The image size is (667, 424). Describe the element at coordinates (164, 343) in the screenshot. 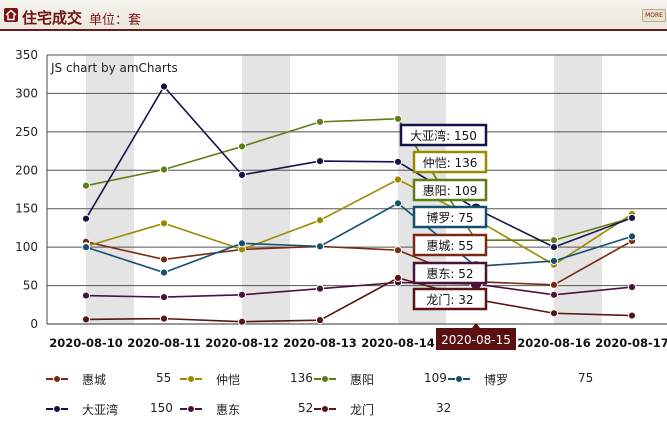

I see `x-tick-label: 2020-08-11` at that location.